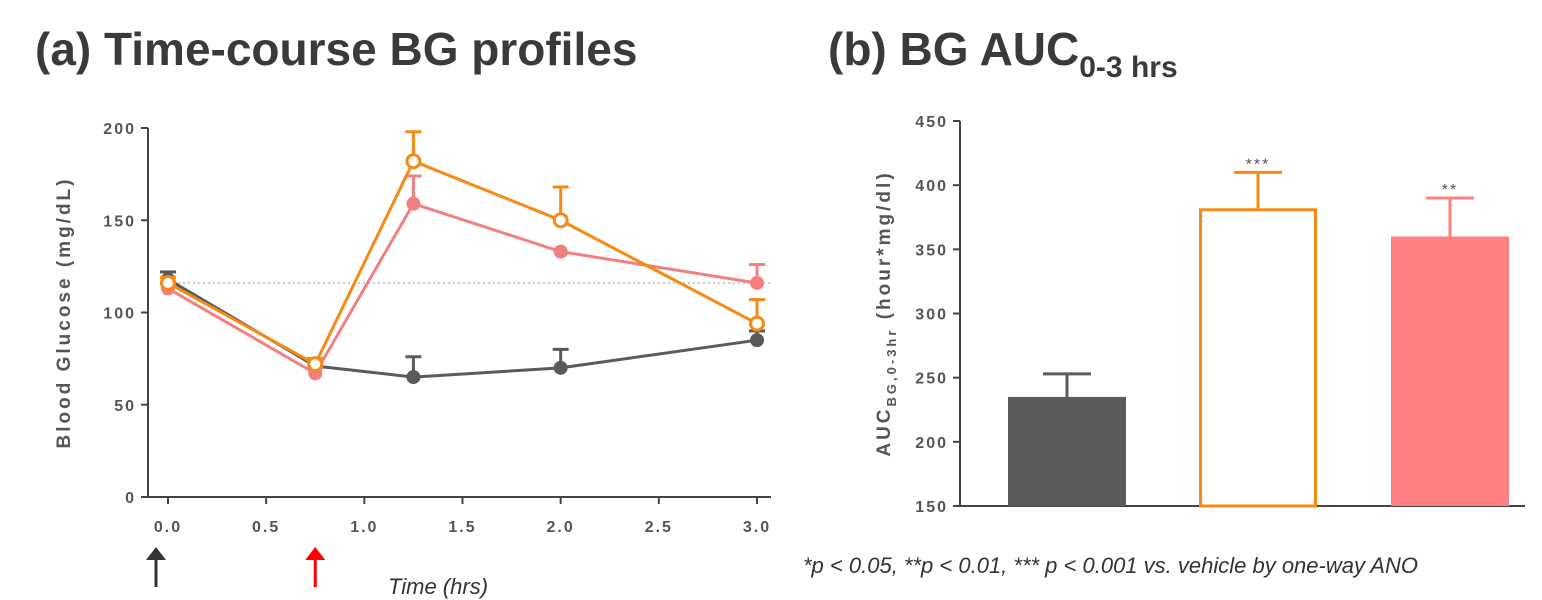 This screenshot has height=600, width=1542. What do you see at coordinates (931, 507) in the screenshot?
I see `panel-b-y-tick-label: 150` at bounding box center [931, 507].